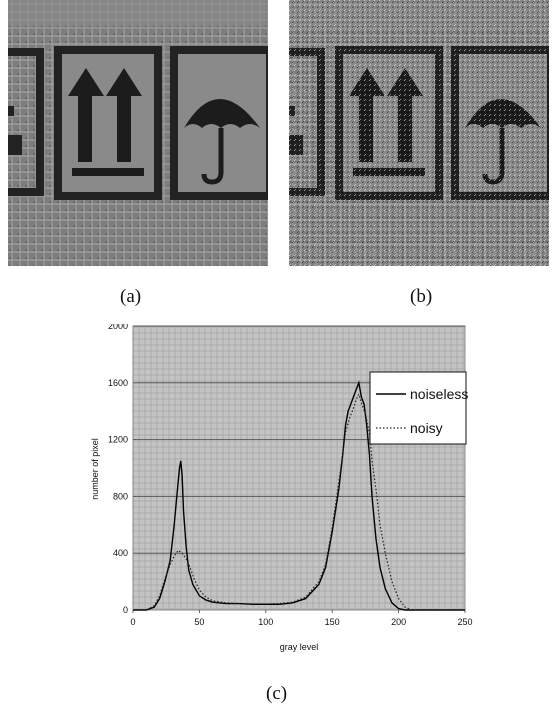  What do you see at coordinates (131, 296) in the screenshot?
I see `caption-a: (a)` at bounding box center [131, 296].